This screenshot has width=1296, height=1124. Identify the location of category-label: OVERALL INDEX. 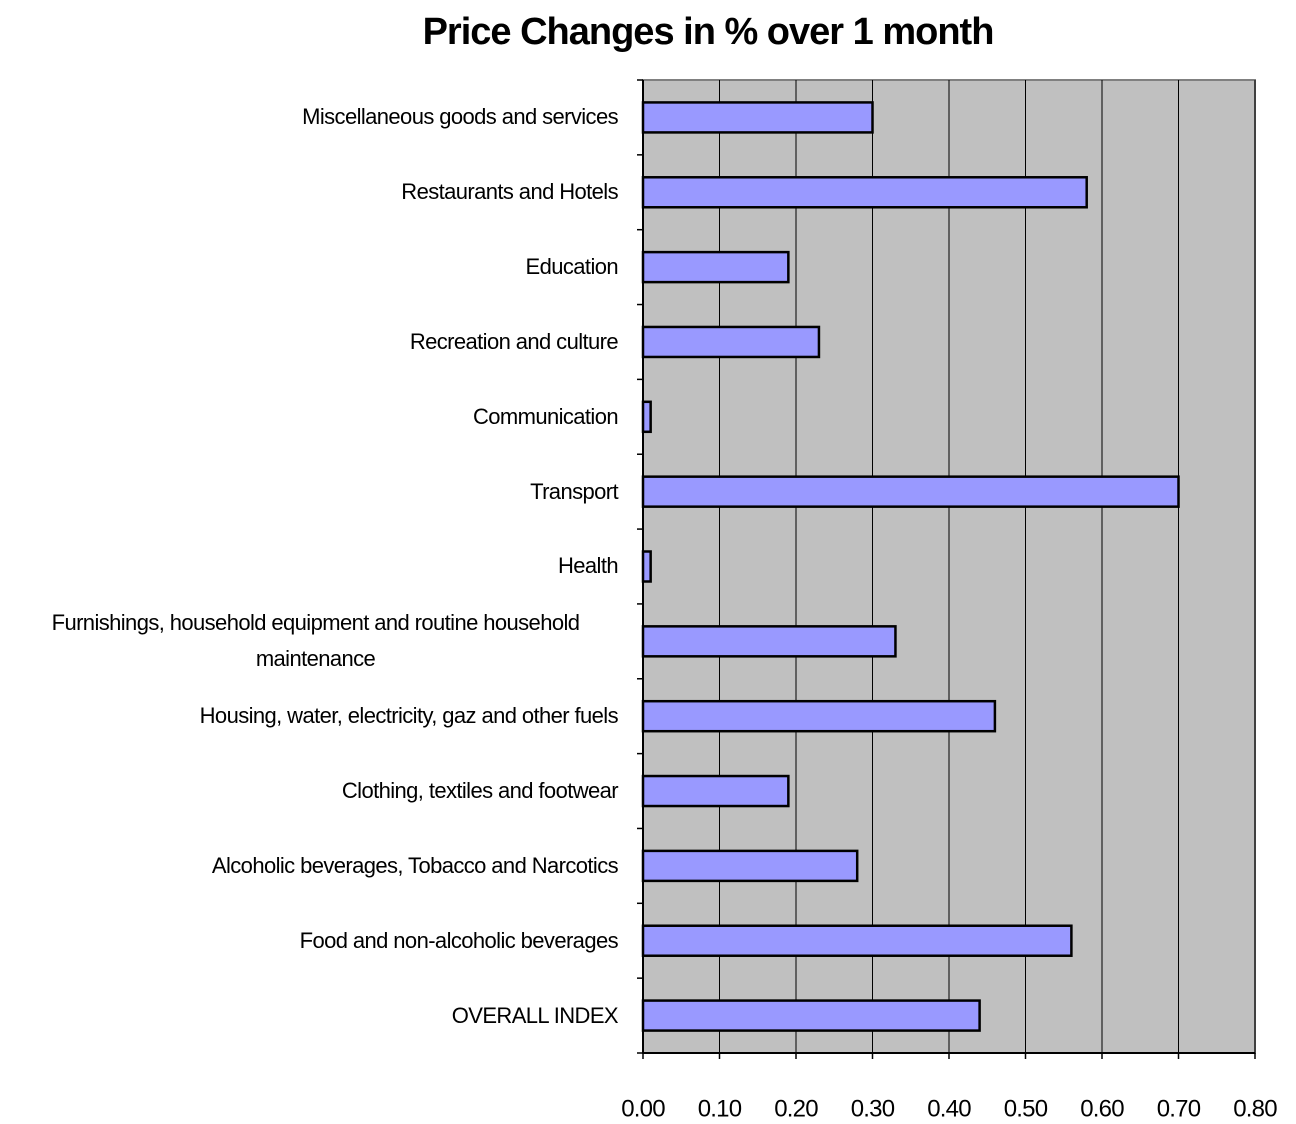
(535, 1015).